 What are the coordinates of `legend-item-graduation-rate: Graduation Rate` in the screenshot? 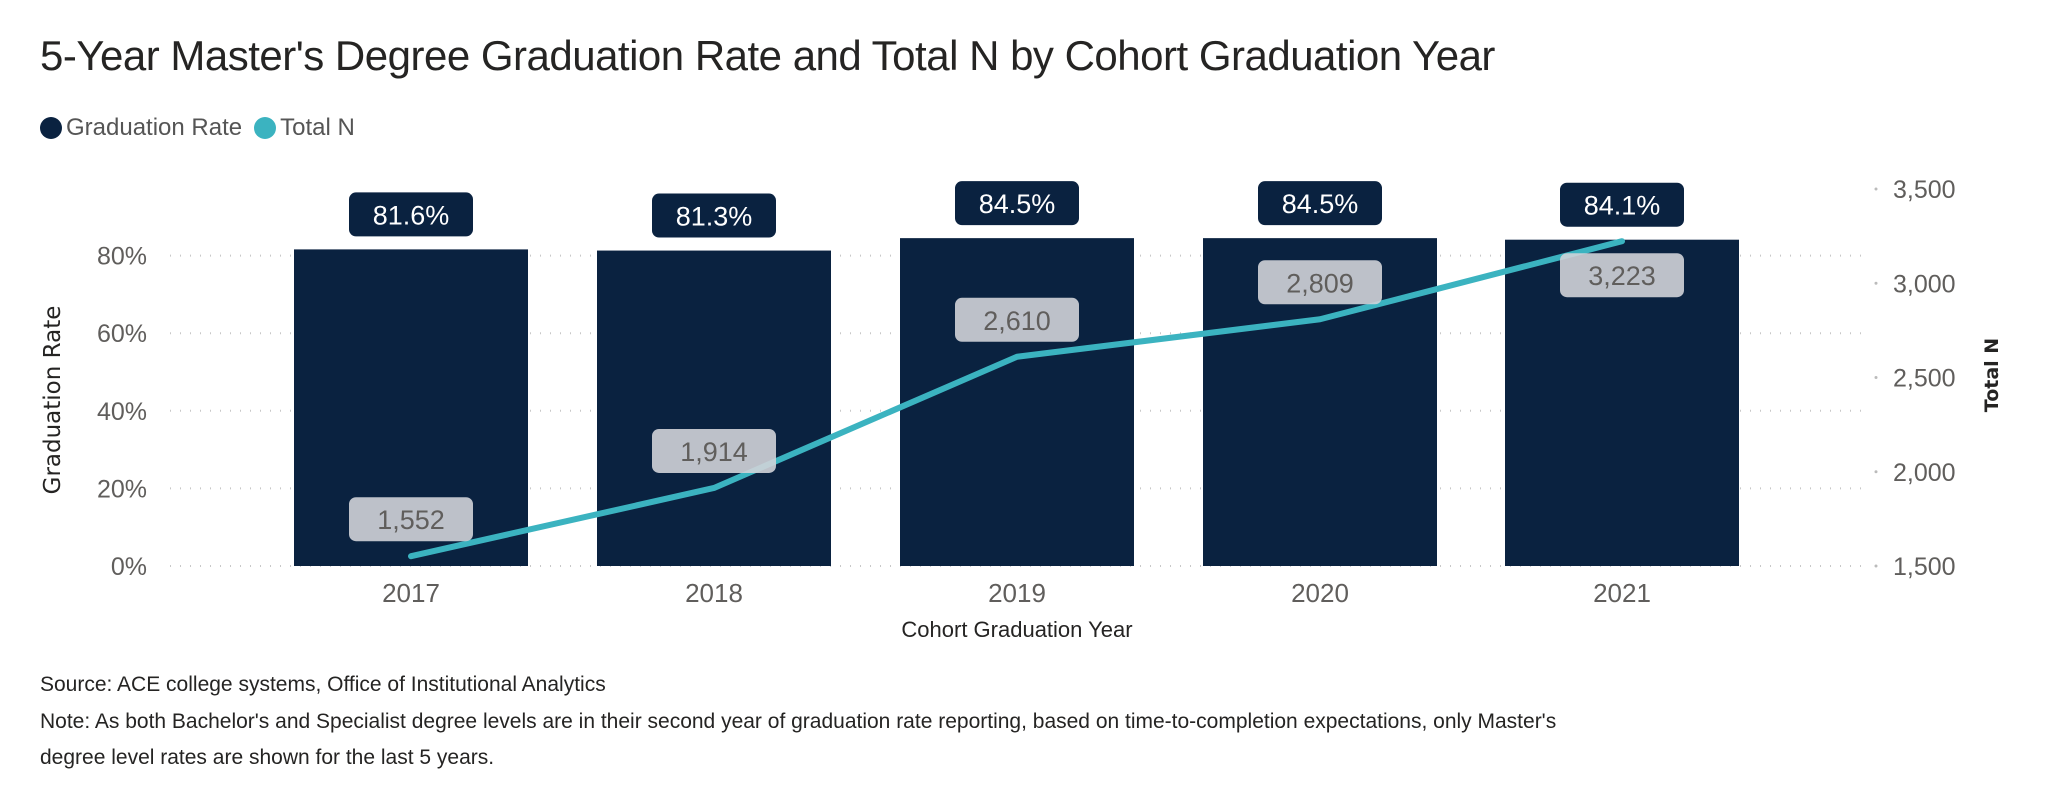 It's located at (141, 128).